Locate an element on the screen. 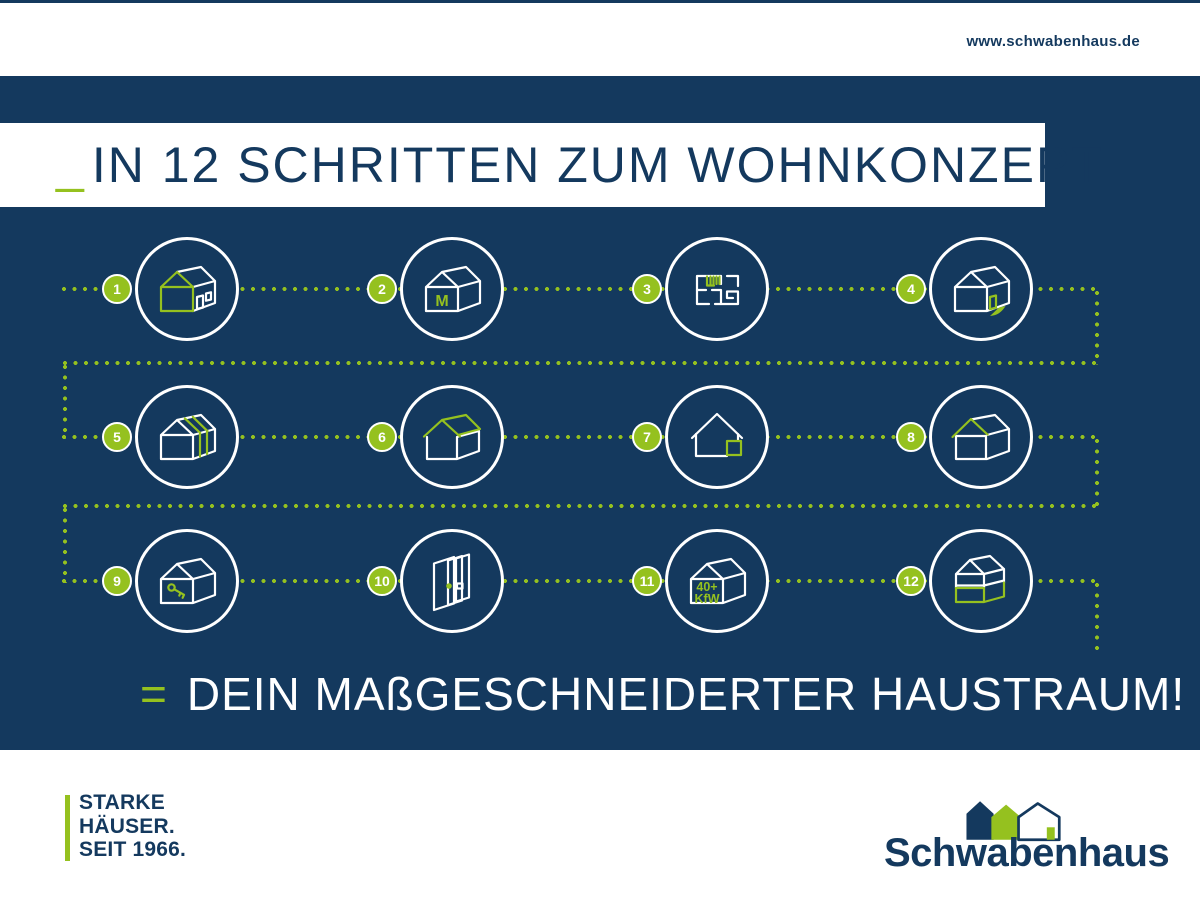 This screenshot has width=1200, height=900. floor-plan-icon is located at coordinates (717, 290).